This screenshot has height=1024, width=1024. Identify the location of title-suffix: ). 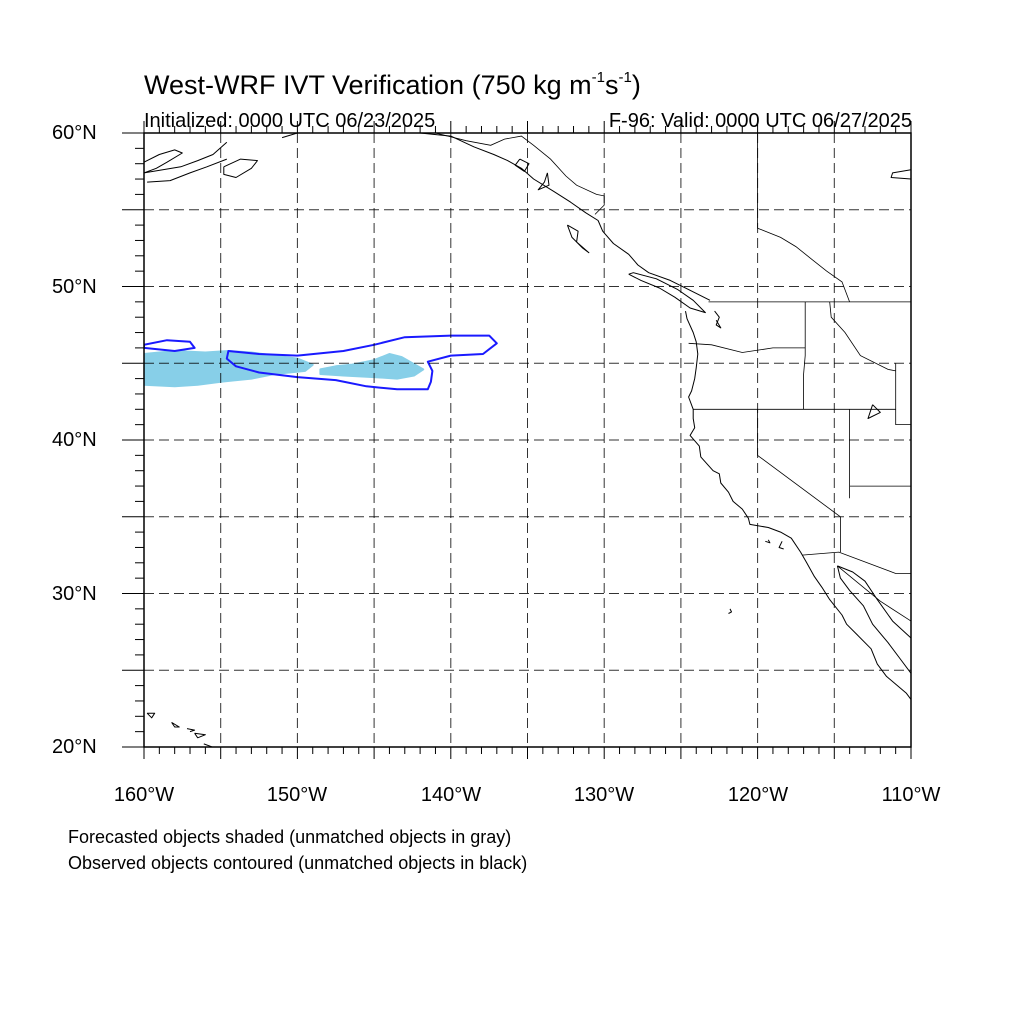
(636, 85).